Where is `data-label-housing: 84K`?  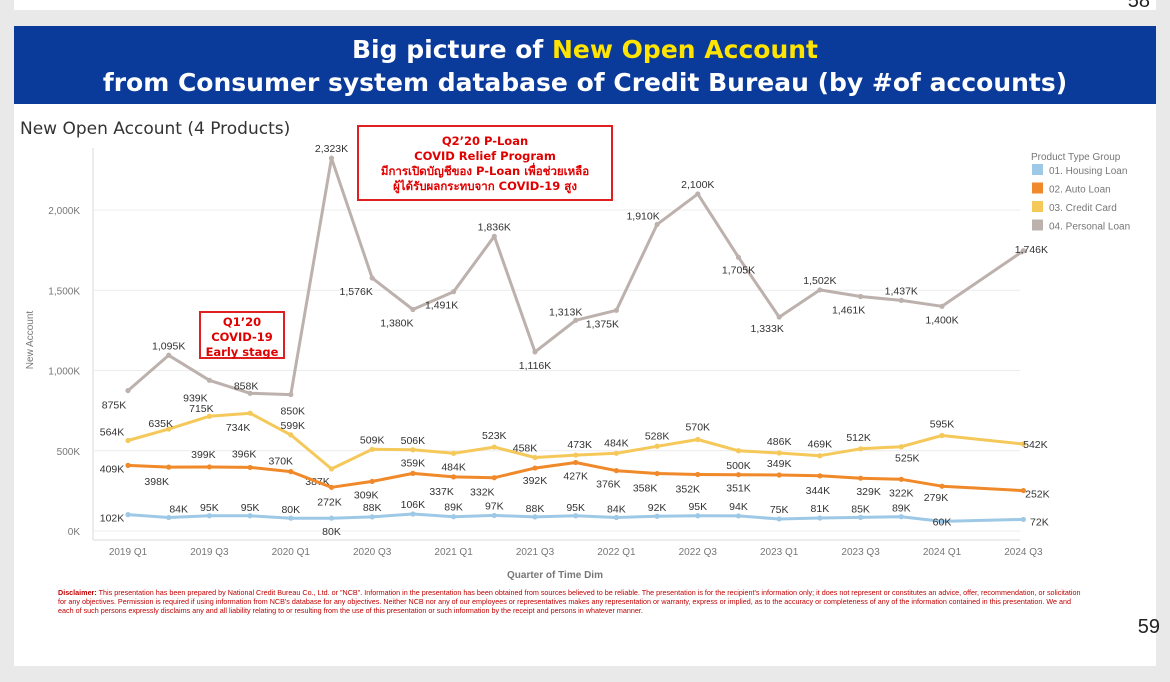
data-label-housing: 84K is located at coordinates (616, 510).